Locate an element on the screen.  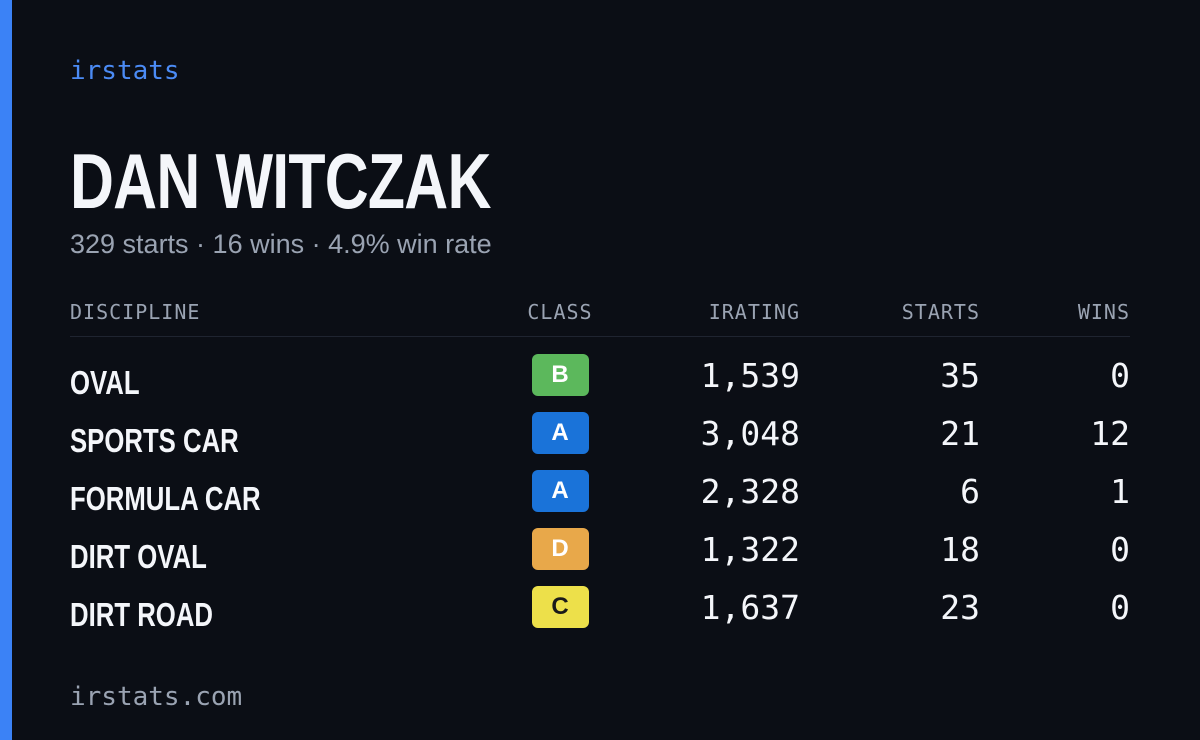
class-badge: B is located at coordinates (560, 375).